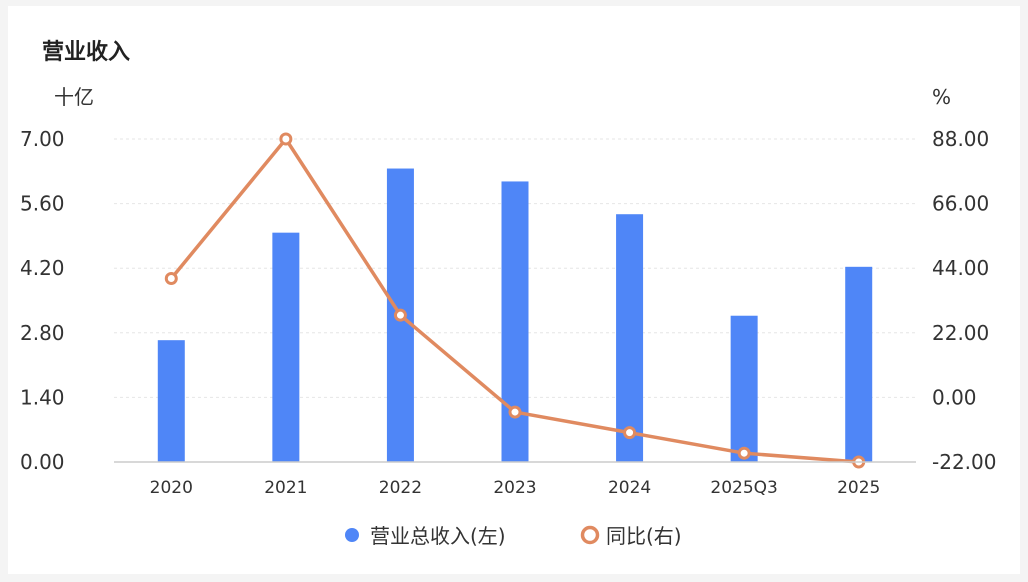 Image resolution: width=1028 pixels, height=582 pixels. What do you see at coordinates (86, 52) in the screenshot?
I see `chart-title: 营业收入` at bounding box center [86, 52].